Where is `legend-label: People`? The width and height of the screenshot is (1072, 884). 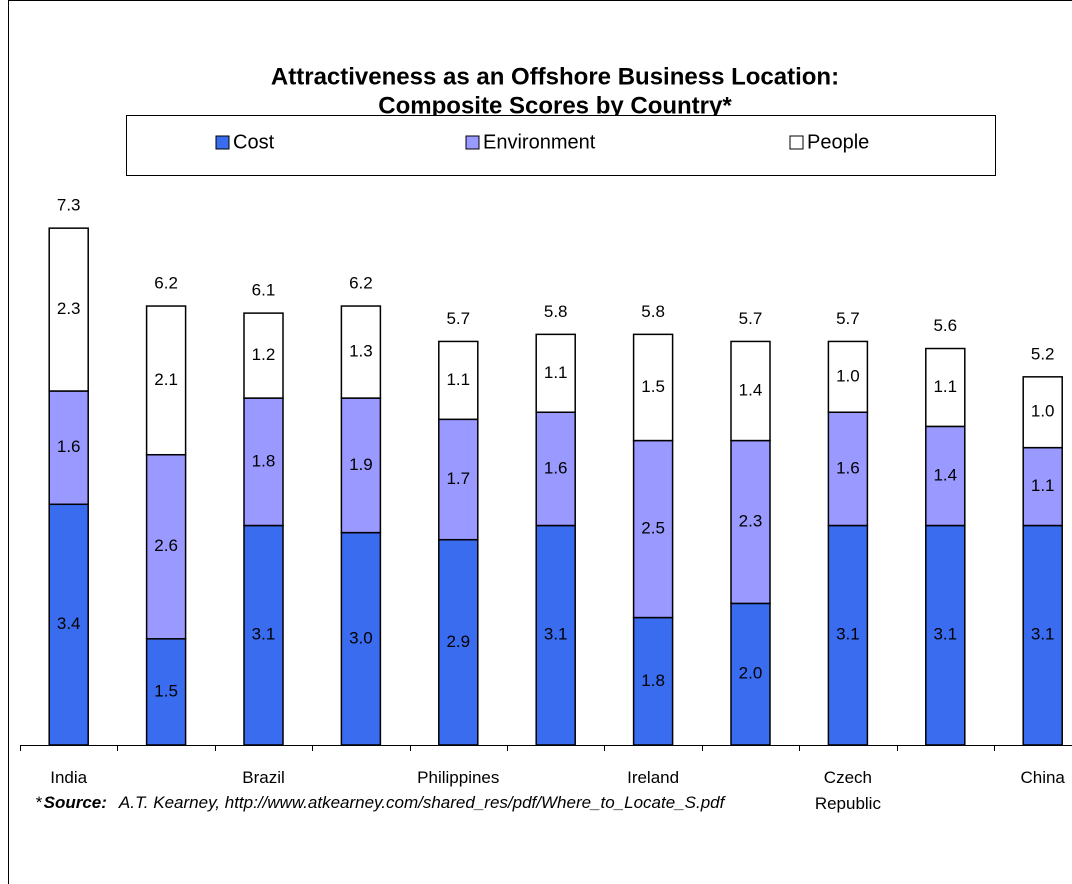
legend-label: People is located at coordinates (838, 142).